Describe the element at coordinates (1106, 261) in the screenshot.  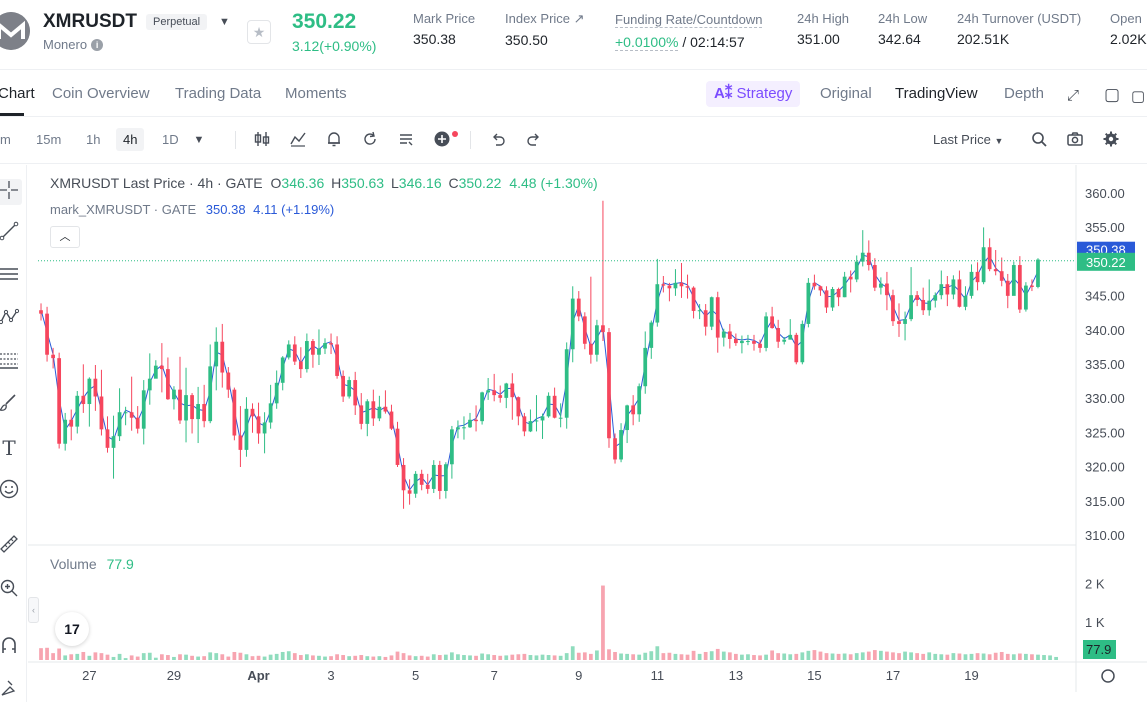
I see `last-price-tag` at that location.